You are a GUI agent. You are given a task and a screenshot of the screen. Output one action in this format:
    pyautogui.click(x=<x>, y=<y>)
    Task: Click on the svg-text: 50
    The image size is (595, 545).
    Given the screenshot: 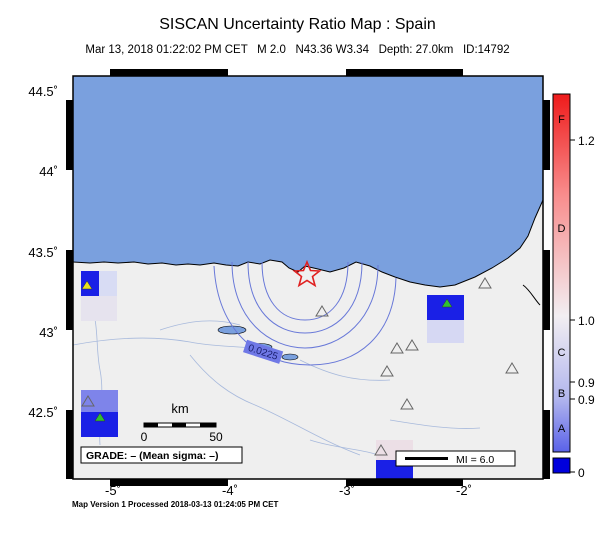 What is the action you would take?
    pyautogui.click(x=216, y=437)
    